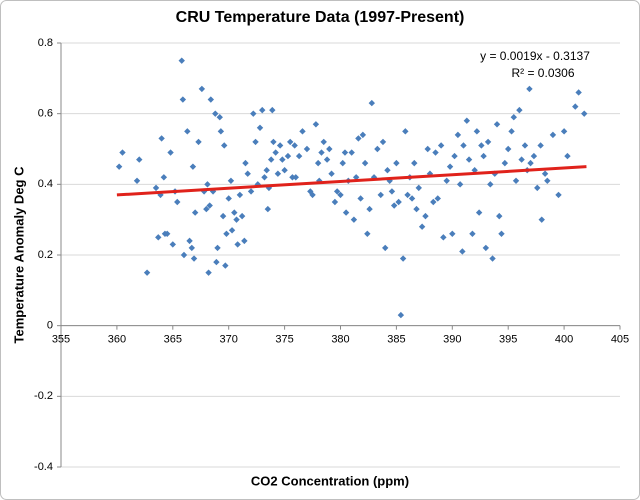 The height and width of the screenshot is (500, 640). I want to click on x-tick-label: 395, so click(508, 340).